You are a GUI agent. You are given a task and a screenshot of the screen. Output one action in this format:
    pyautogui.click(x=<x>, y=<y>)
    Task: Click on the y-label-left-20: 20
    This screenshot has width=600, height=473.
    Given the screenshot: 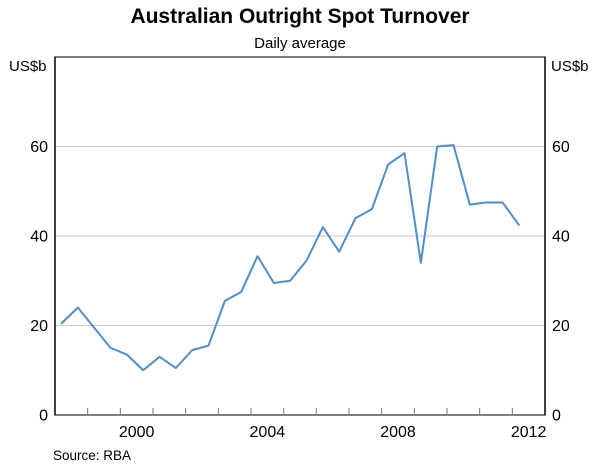 What is the action you would take?
    pyautogui.click(x=39, y=326)
    